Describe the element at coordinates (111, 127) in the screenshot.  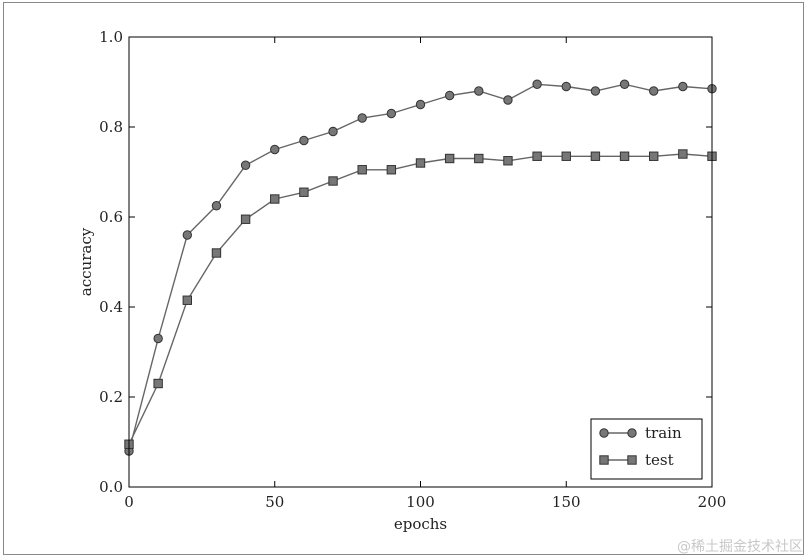
I see `y-tick-label: 0.8` at that location.